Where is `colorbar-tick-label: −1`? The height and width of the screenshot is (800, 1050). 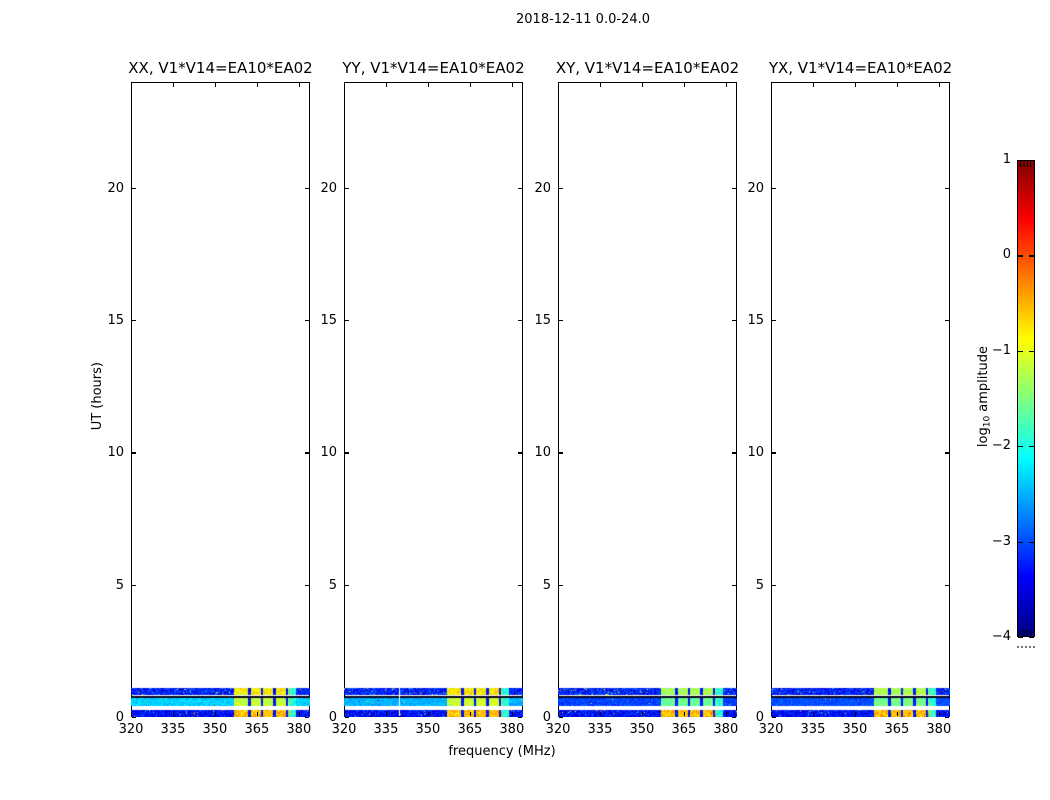 colorbar-tick-label: −1 is located at coordinates (1001, 350).